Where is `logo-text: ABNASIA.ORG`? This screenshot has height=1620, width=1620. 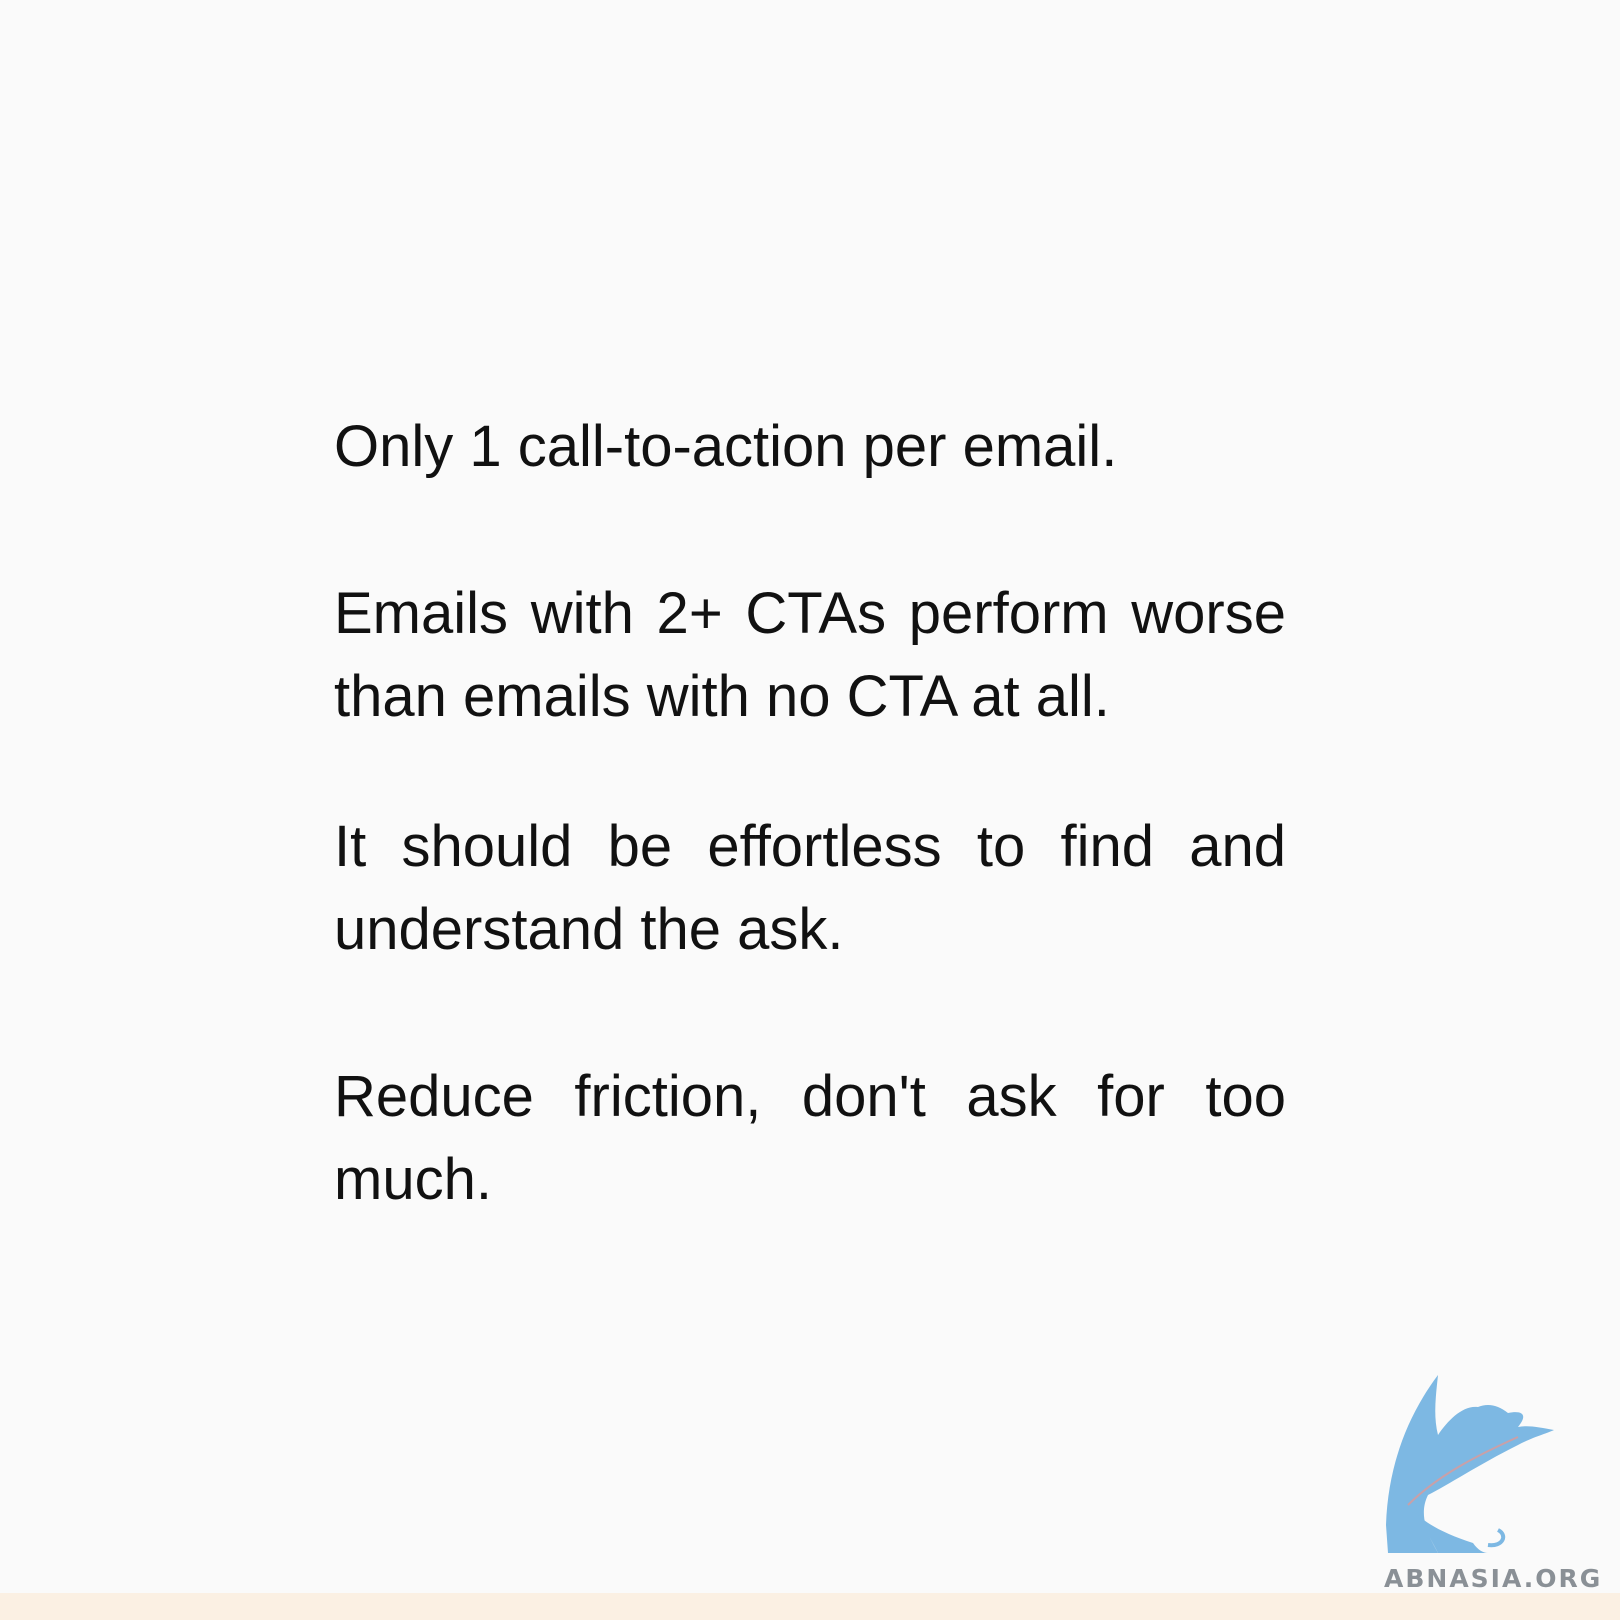 logo-text: ABNASIA.ORG is located at coordinates (1493, 1578).